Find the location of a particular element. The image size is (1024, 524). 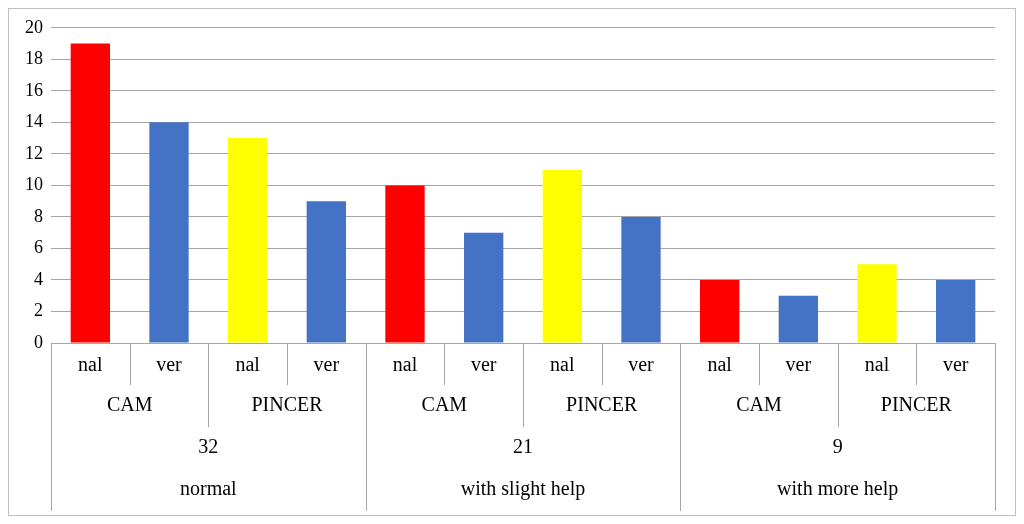

y-tick-label: 0 is located at coordinates (38, 341).